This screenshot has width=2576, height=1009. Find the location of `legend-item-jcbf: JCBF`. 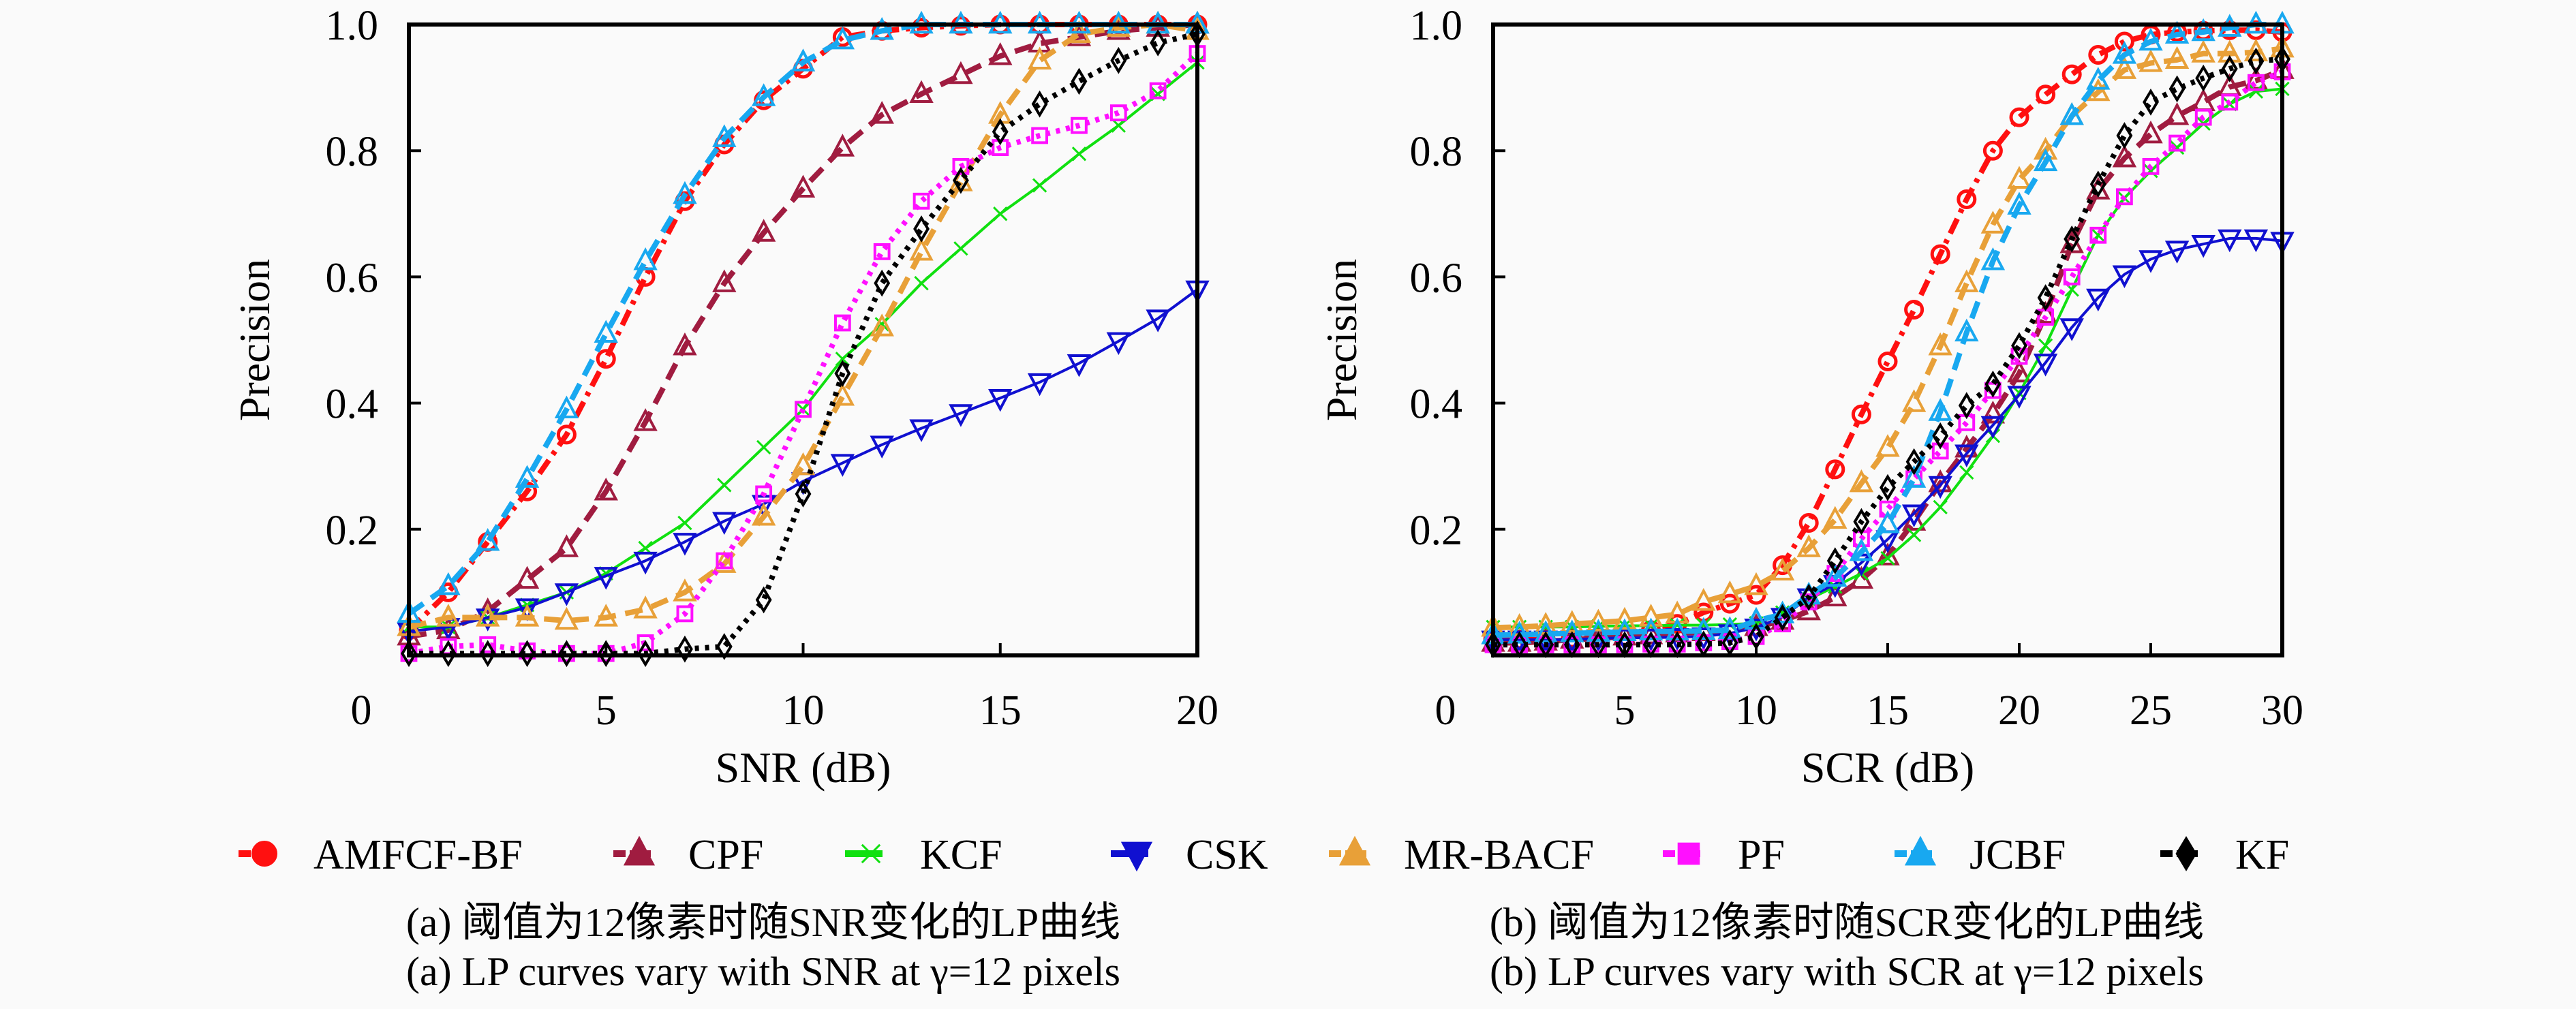

legend-item-jcbf: JCBF is located at coordinates (1980, 855).